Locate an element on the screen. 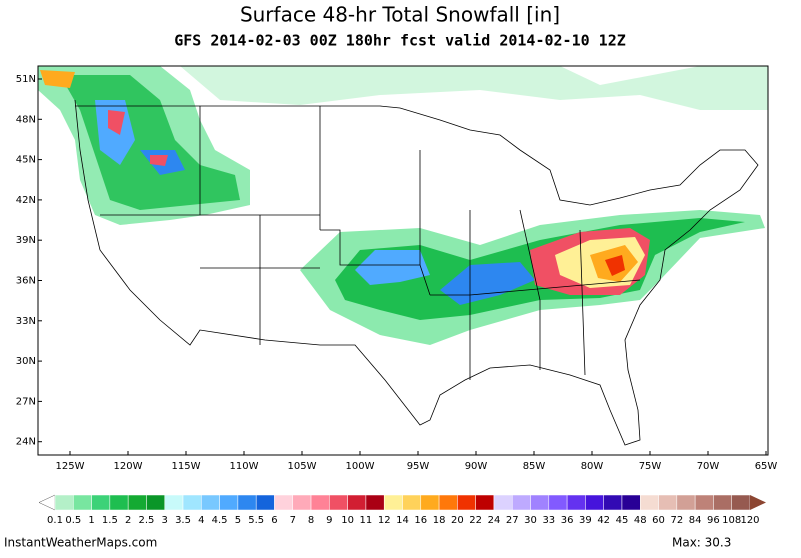  lat-label: 39N is located at coordinates (26, 240).